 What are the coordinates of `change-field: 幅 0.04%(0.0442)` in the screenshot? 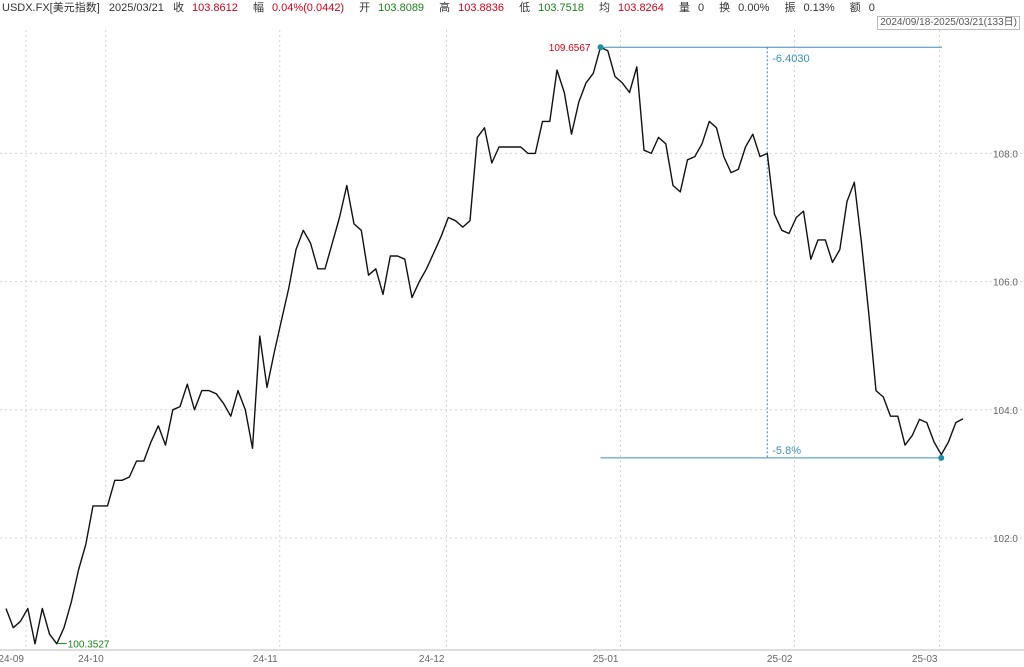 It's located at (301, 8).